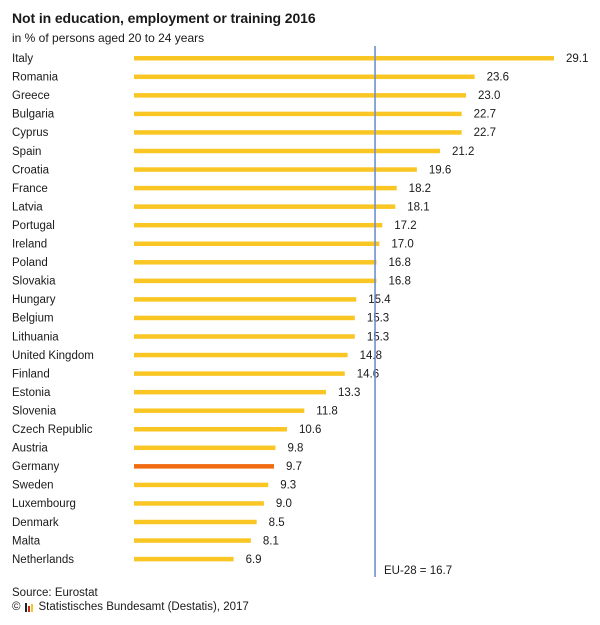 The height and width of the screenshot is (625, 600). What do you see at coordinates (53, 356) in the screenshot?
I see `category-label: United Kingdom` at bounding box center [53, 356].